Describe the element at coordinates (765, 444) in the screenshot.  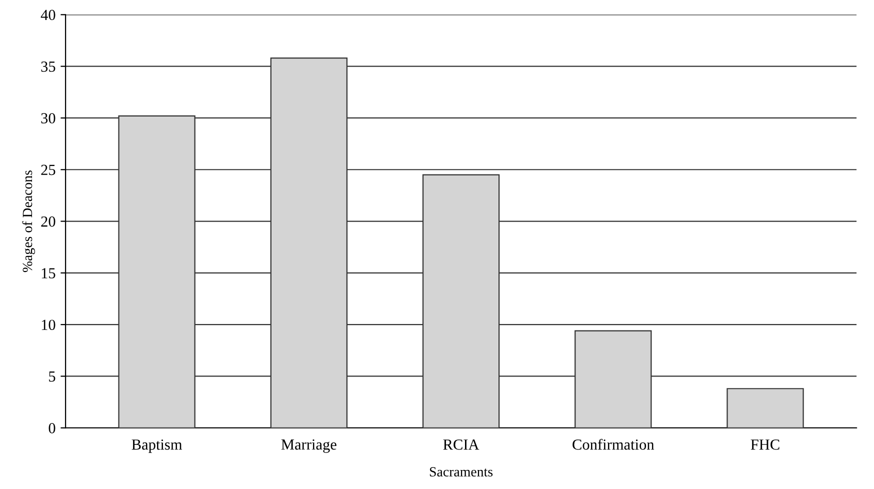
I see `x-tick-label: FHC` at that location.